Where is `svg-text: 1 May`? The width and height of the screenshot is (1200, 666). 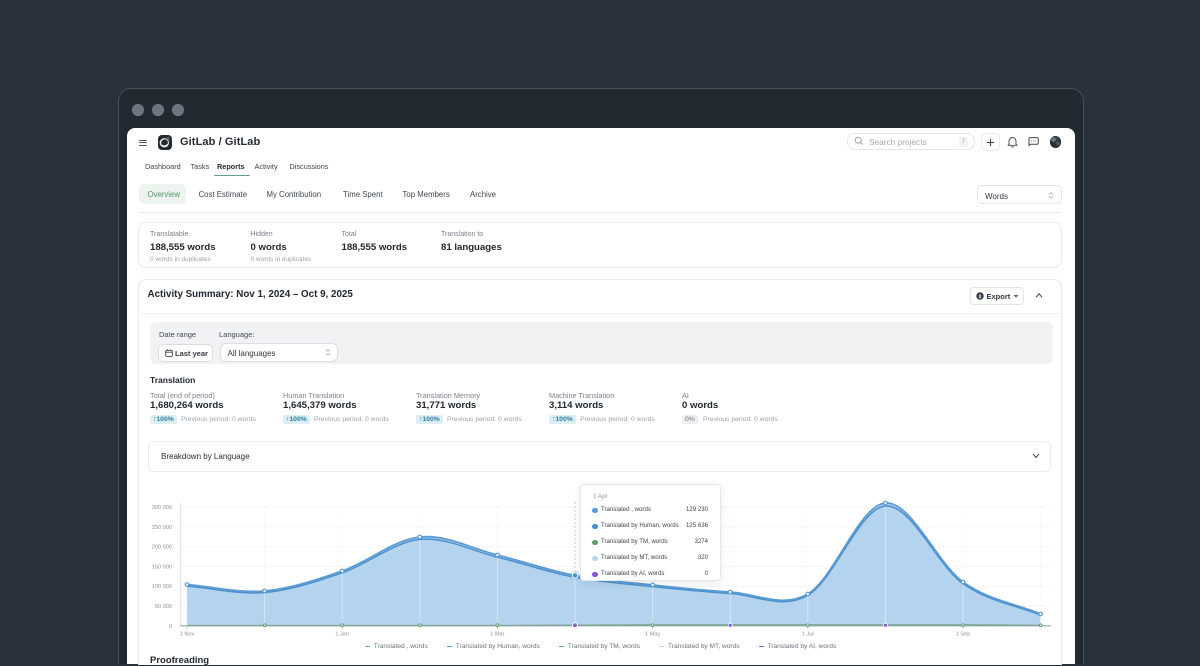 svg-text: 1 May is located at coordinates (652, 635).